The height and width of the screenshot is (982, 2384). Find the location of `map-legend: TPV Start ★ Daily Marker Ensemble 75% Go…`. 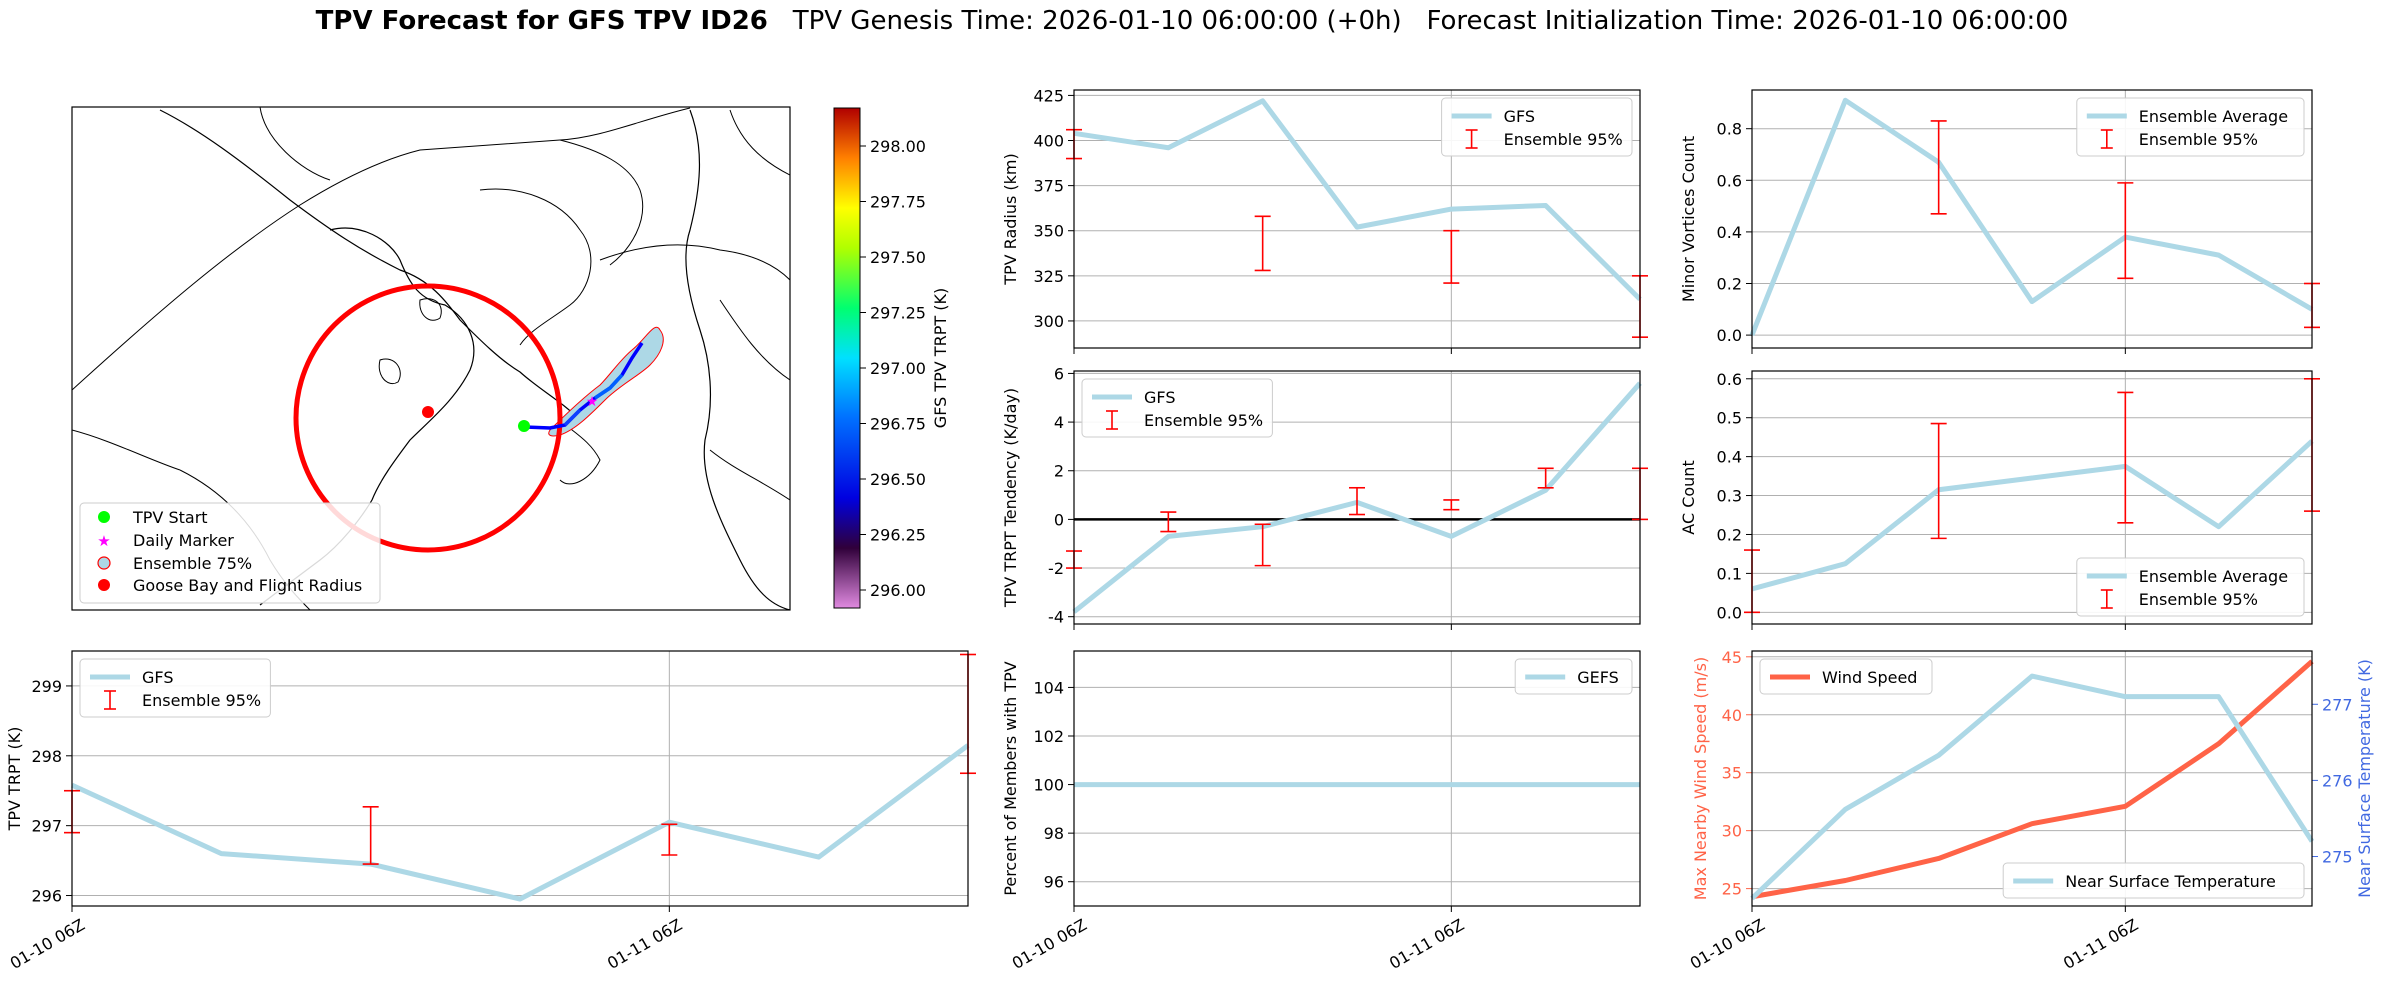

map-legend: TPV Start ★ Daily Marker Ensemble 75% Go… is located at coordinates (230, 553).